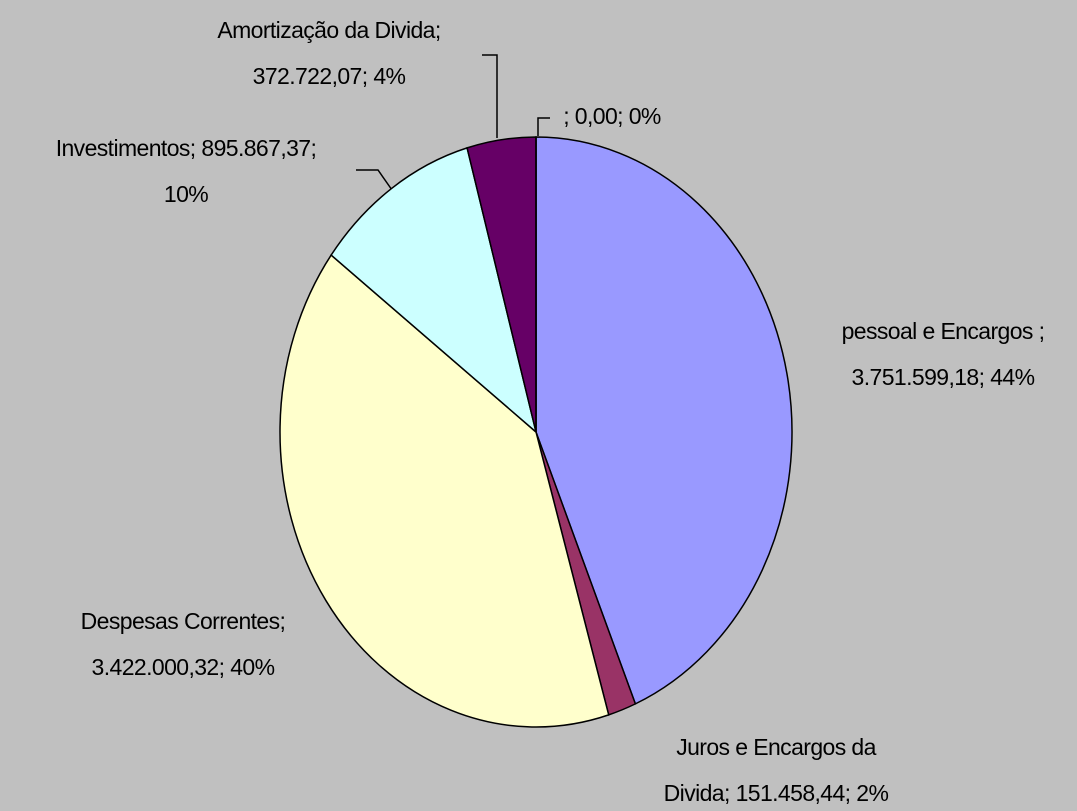 The image size is (1077, 811). What do you see at coordinates (776, 747) in the screenshot?
I see `data-label: Juros e Encargos da` at bounding box center [776, 747].